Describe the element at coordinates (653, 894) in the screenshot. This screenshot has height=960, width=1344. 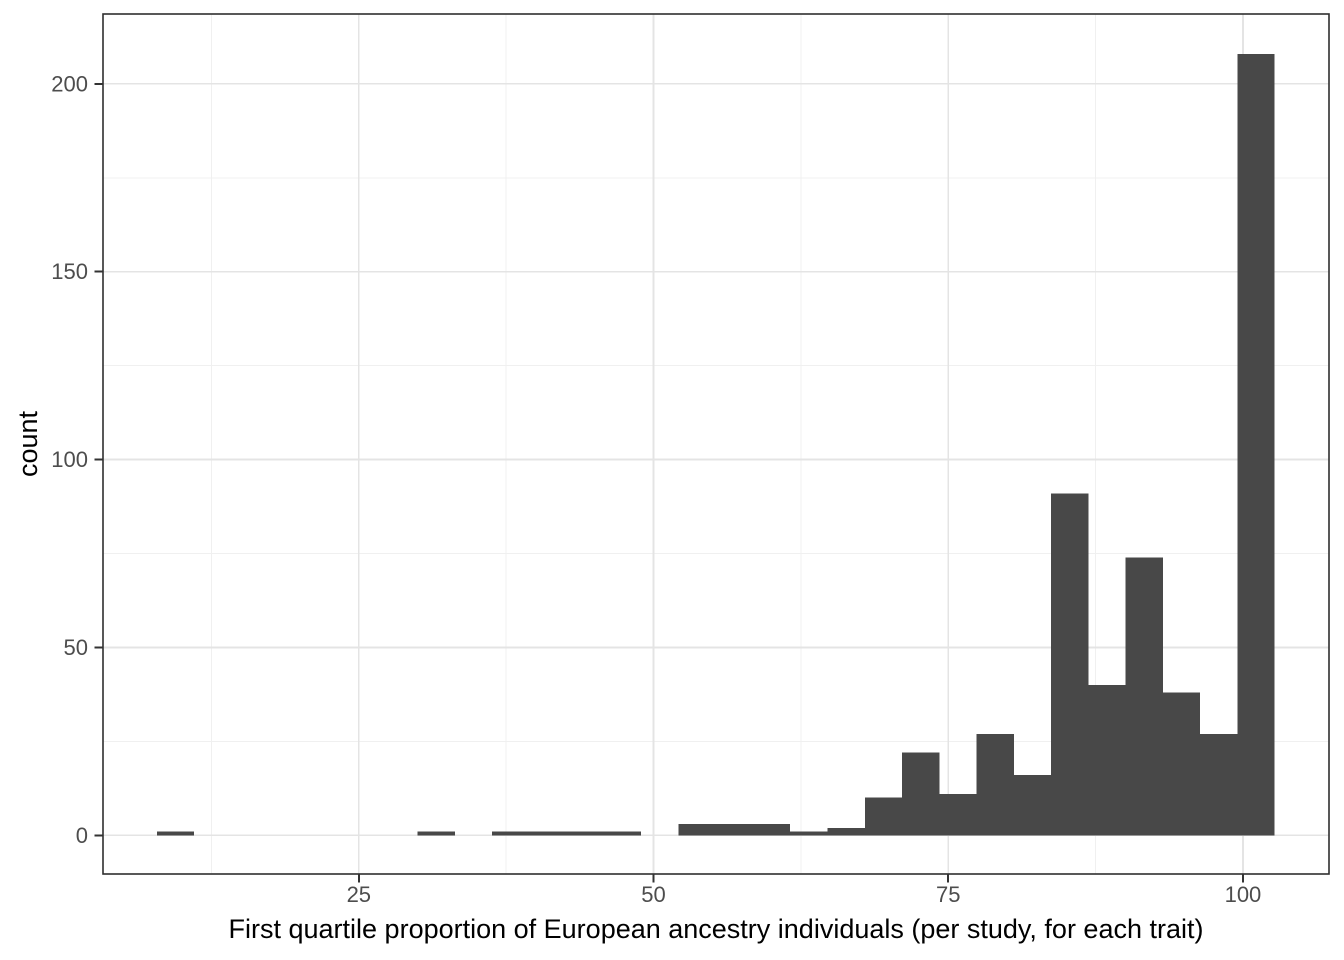
I see `x-tick-label: 50` at that location.